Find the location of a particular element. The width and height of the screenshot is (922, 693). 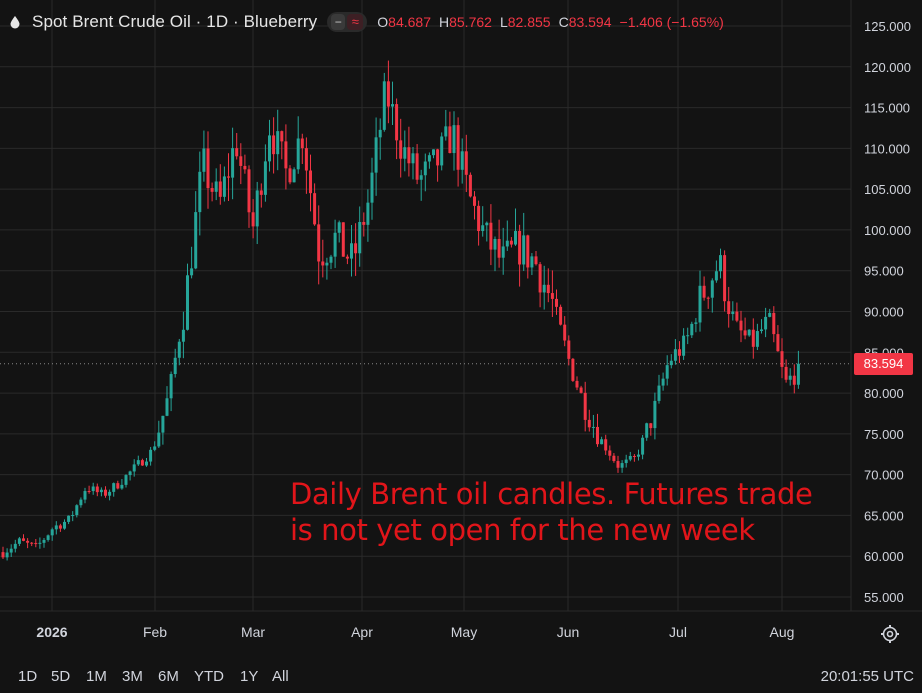

timeframe-5d: 5D is located at coordinates (61, 676).